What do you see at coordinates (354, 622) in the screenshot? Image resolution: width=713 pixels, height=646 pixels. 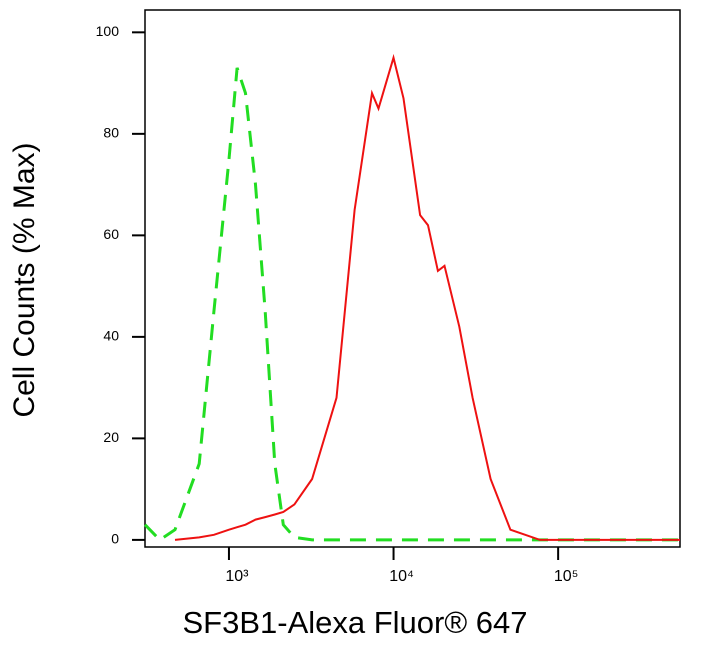 I see `x-axis-label: SF3B1-Alexa Fluor® 647` at bounding box center [354, 622].